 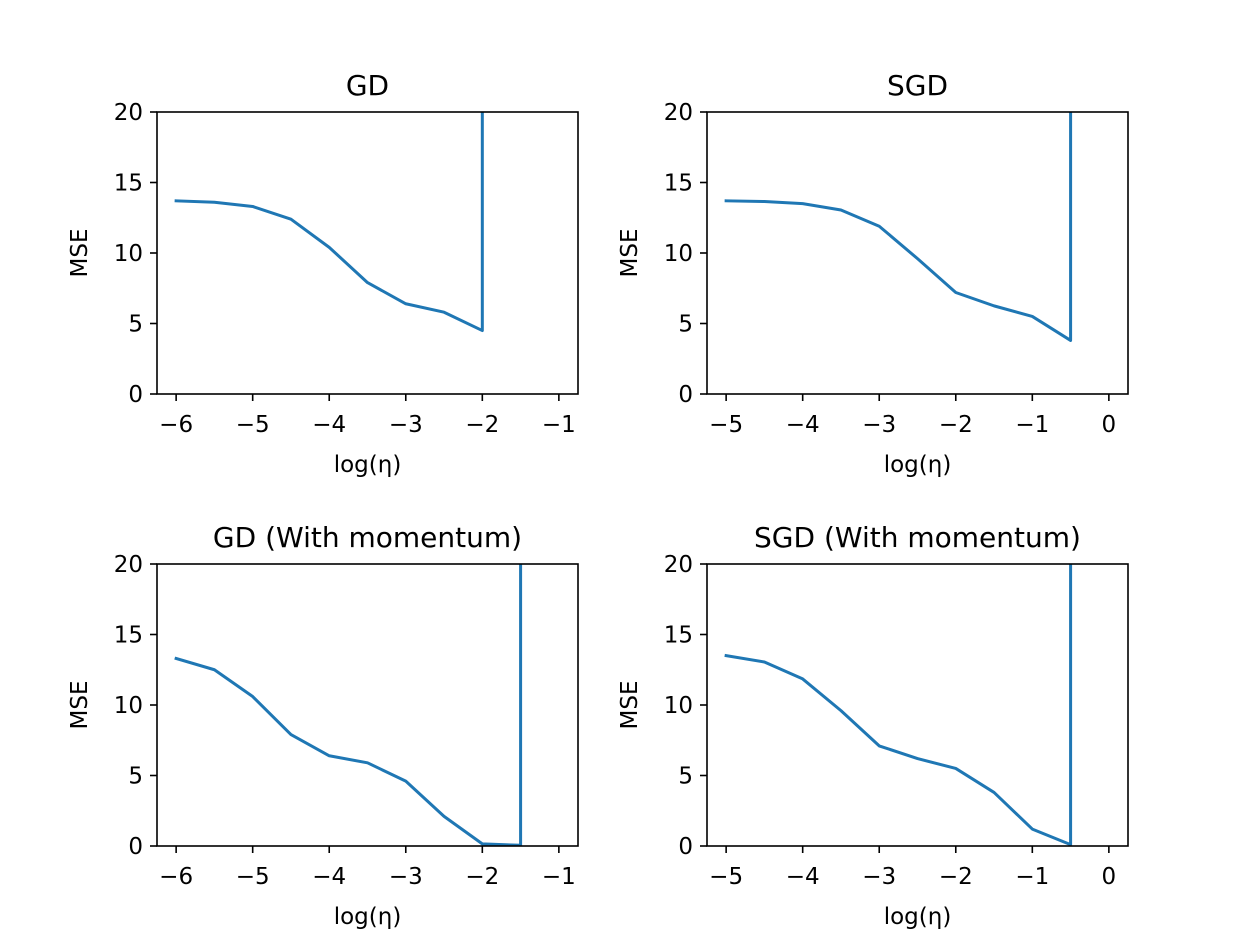 What do you see at coordinates (367, 85) in the screenshot?
I see `subplot-title: GD` at bounding box center [367, 85].